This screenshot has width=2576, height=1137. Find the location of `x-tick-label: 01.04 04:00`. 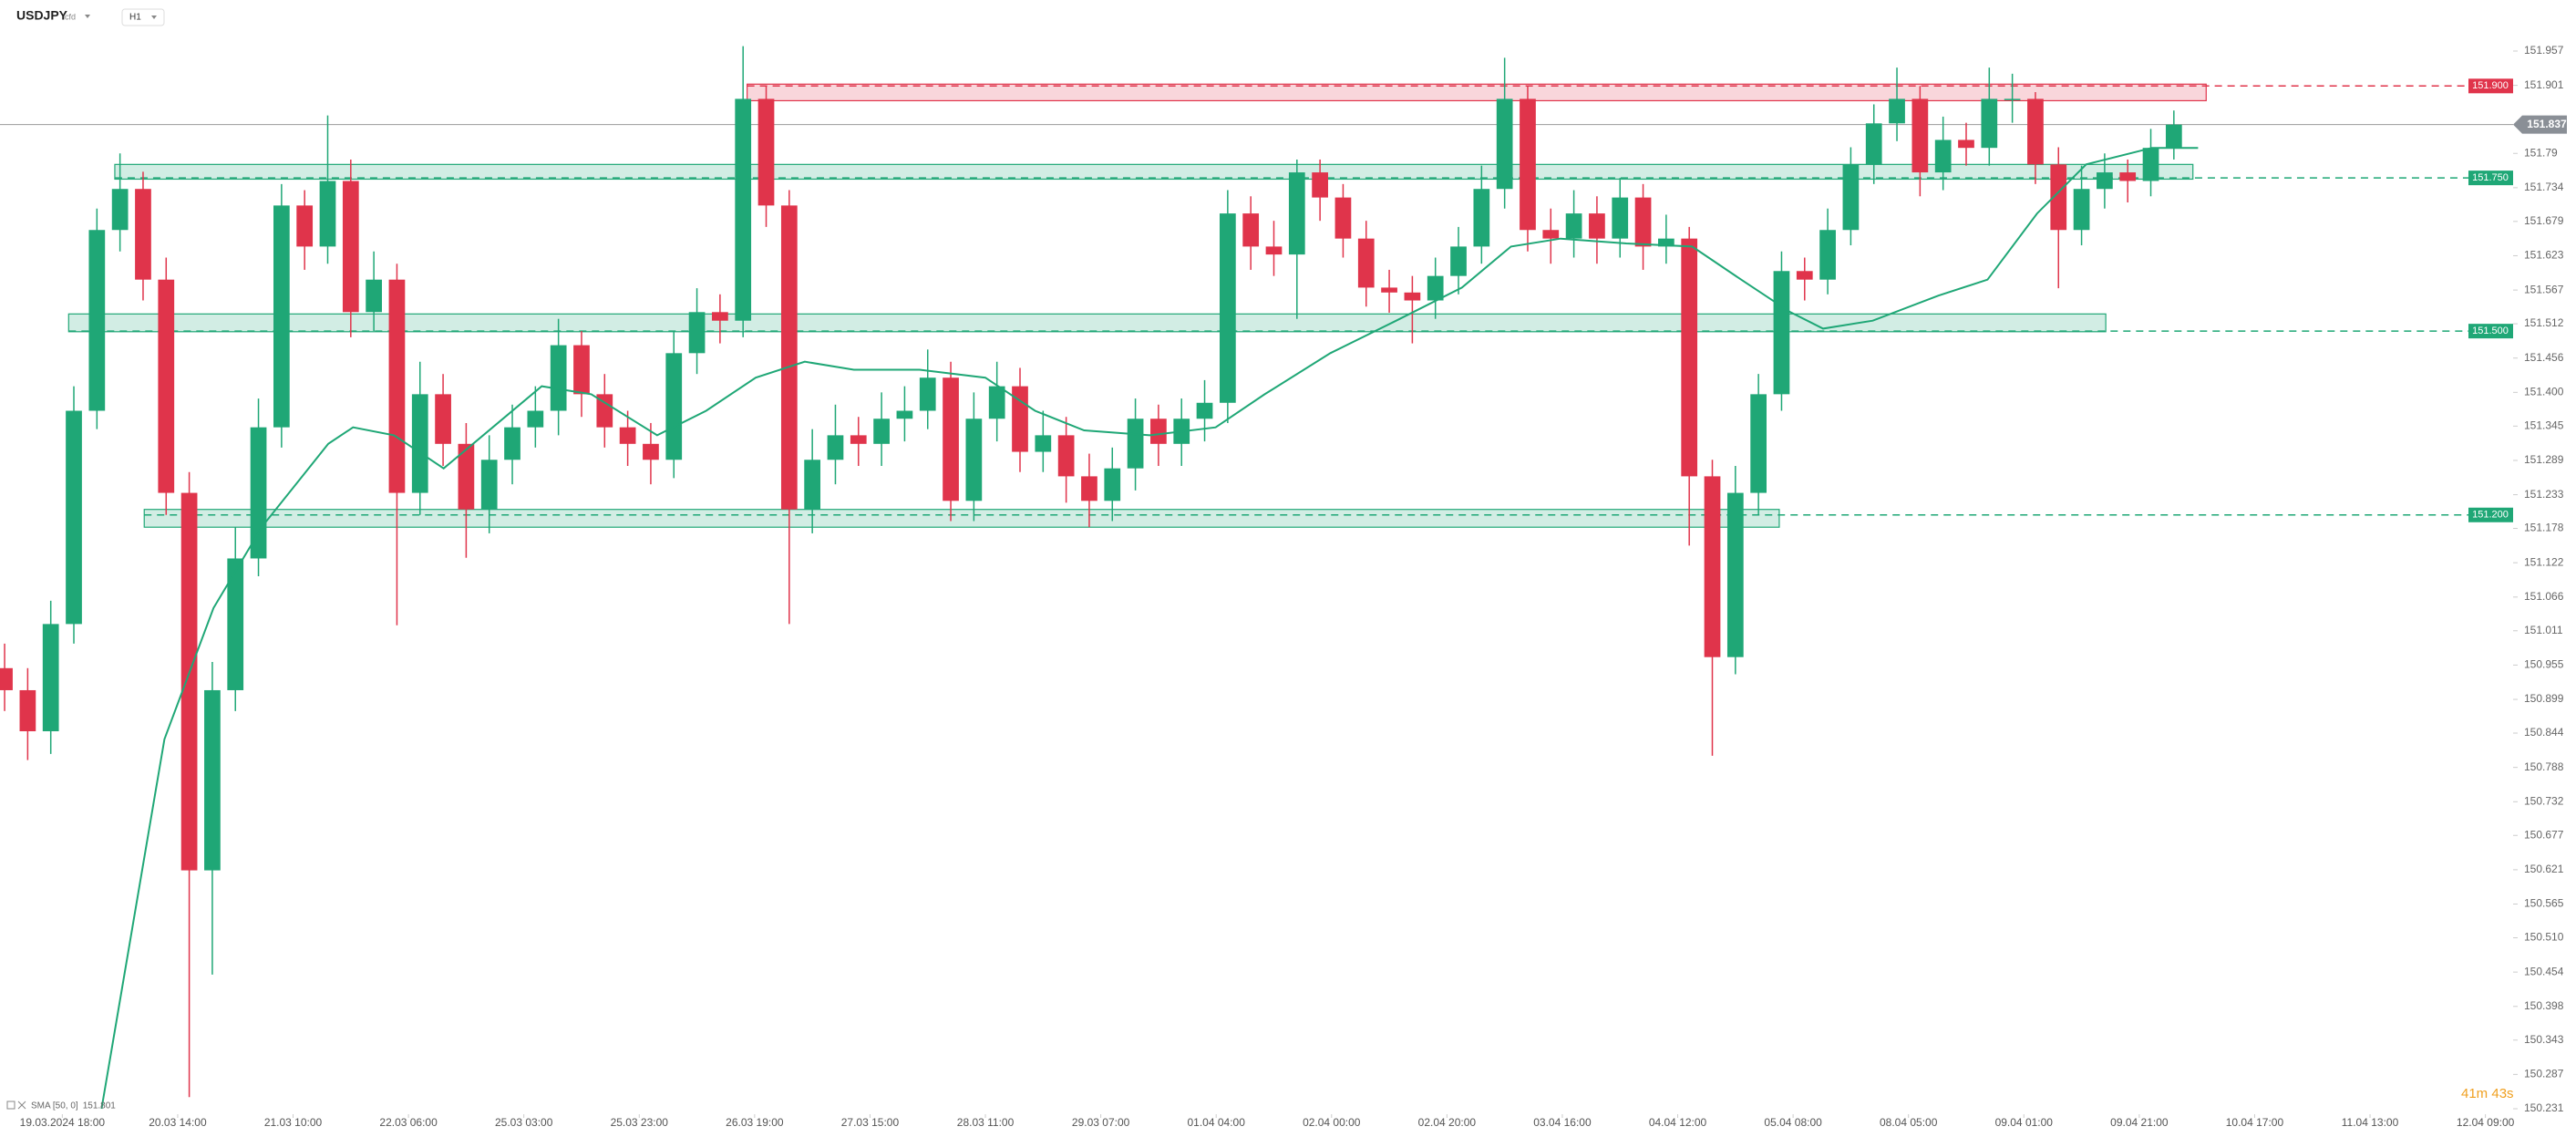

x-tick-label: 01.04 04:00 is located at coordinates (1216, 1122).